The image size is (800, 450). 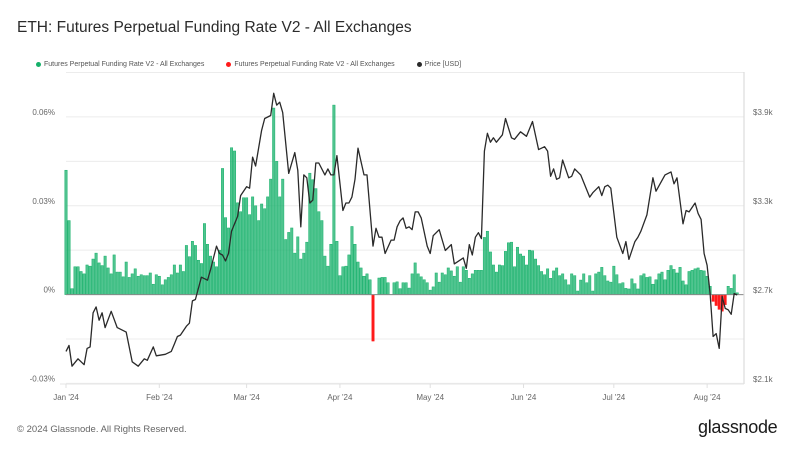 What do you see at coordinates (738, 427) in the screenshot?
I see `glassnode-logo: glassnode` at bounding box center [738, 427].